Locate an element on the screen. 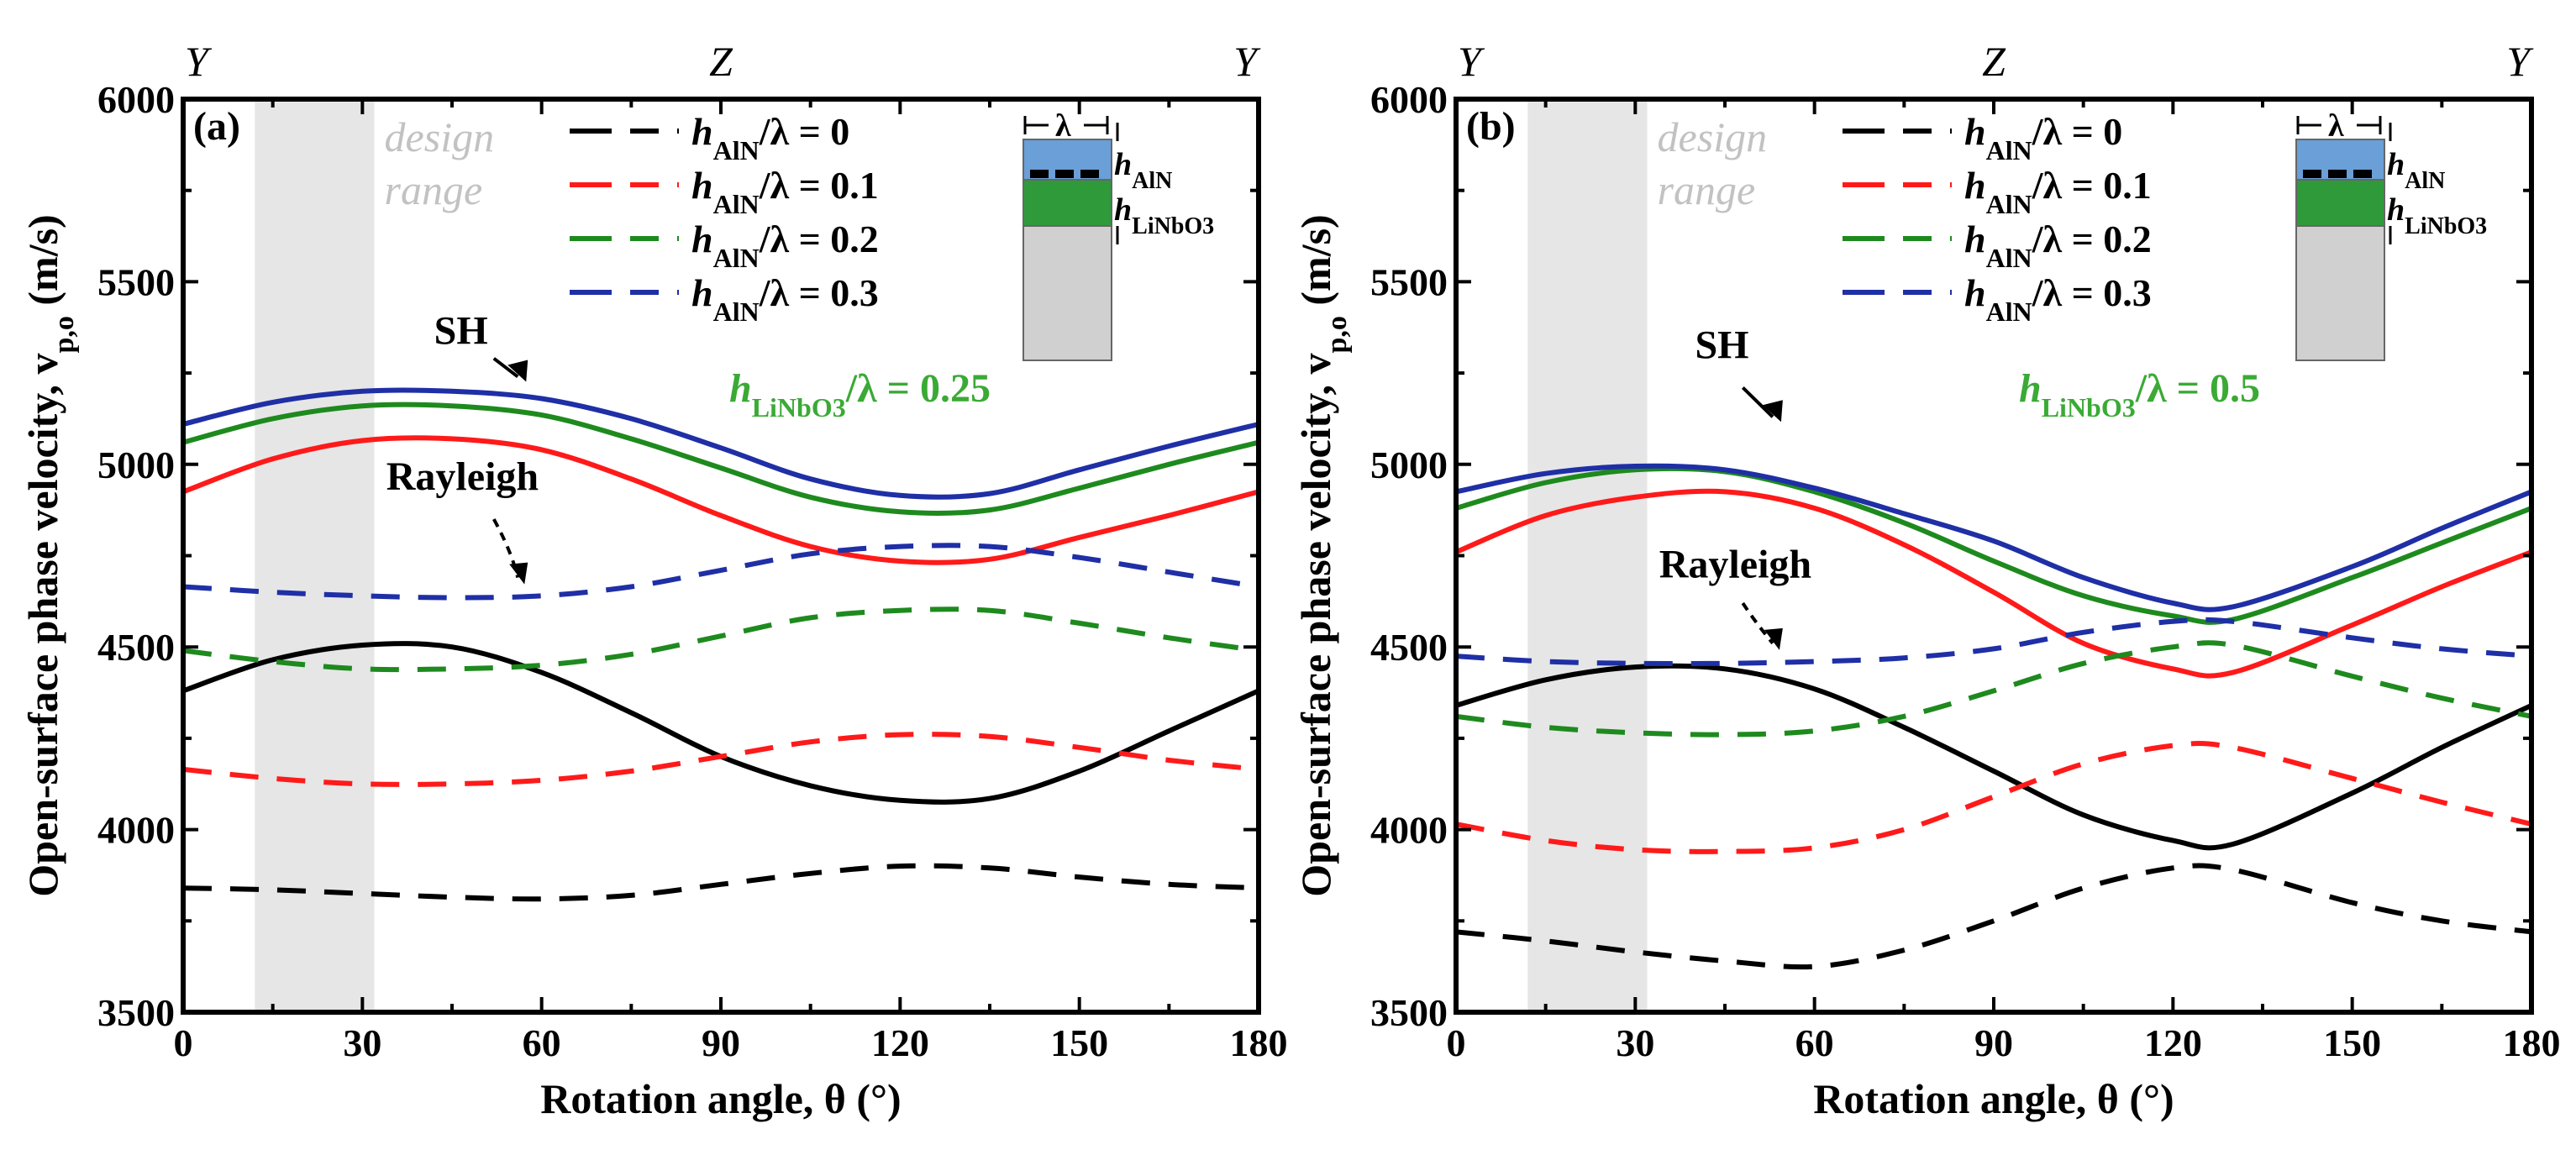 This screenshot has height=1155, width=2576. wavelength-arrow-icon is located at coordinates (1066, 125).